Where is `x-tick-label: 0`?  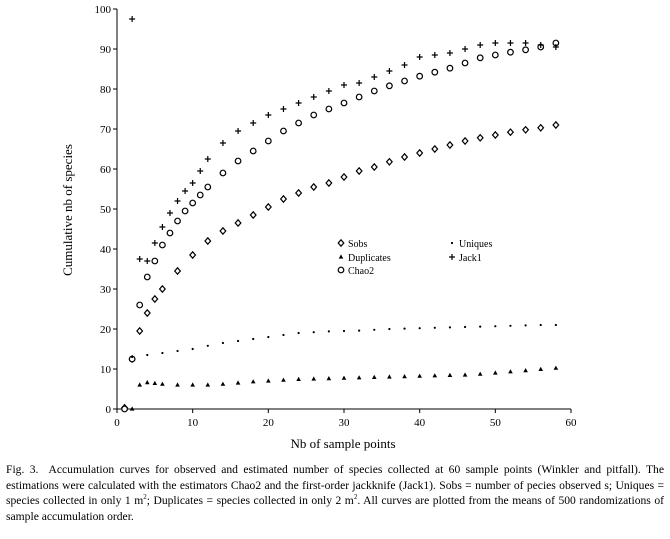
x-tick-label: 0 is located at coordinates (117, 423).